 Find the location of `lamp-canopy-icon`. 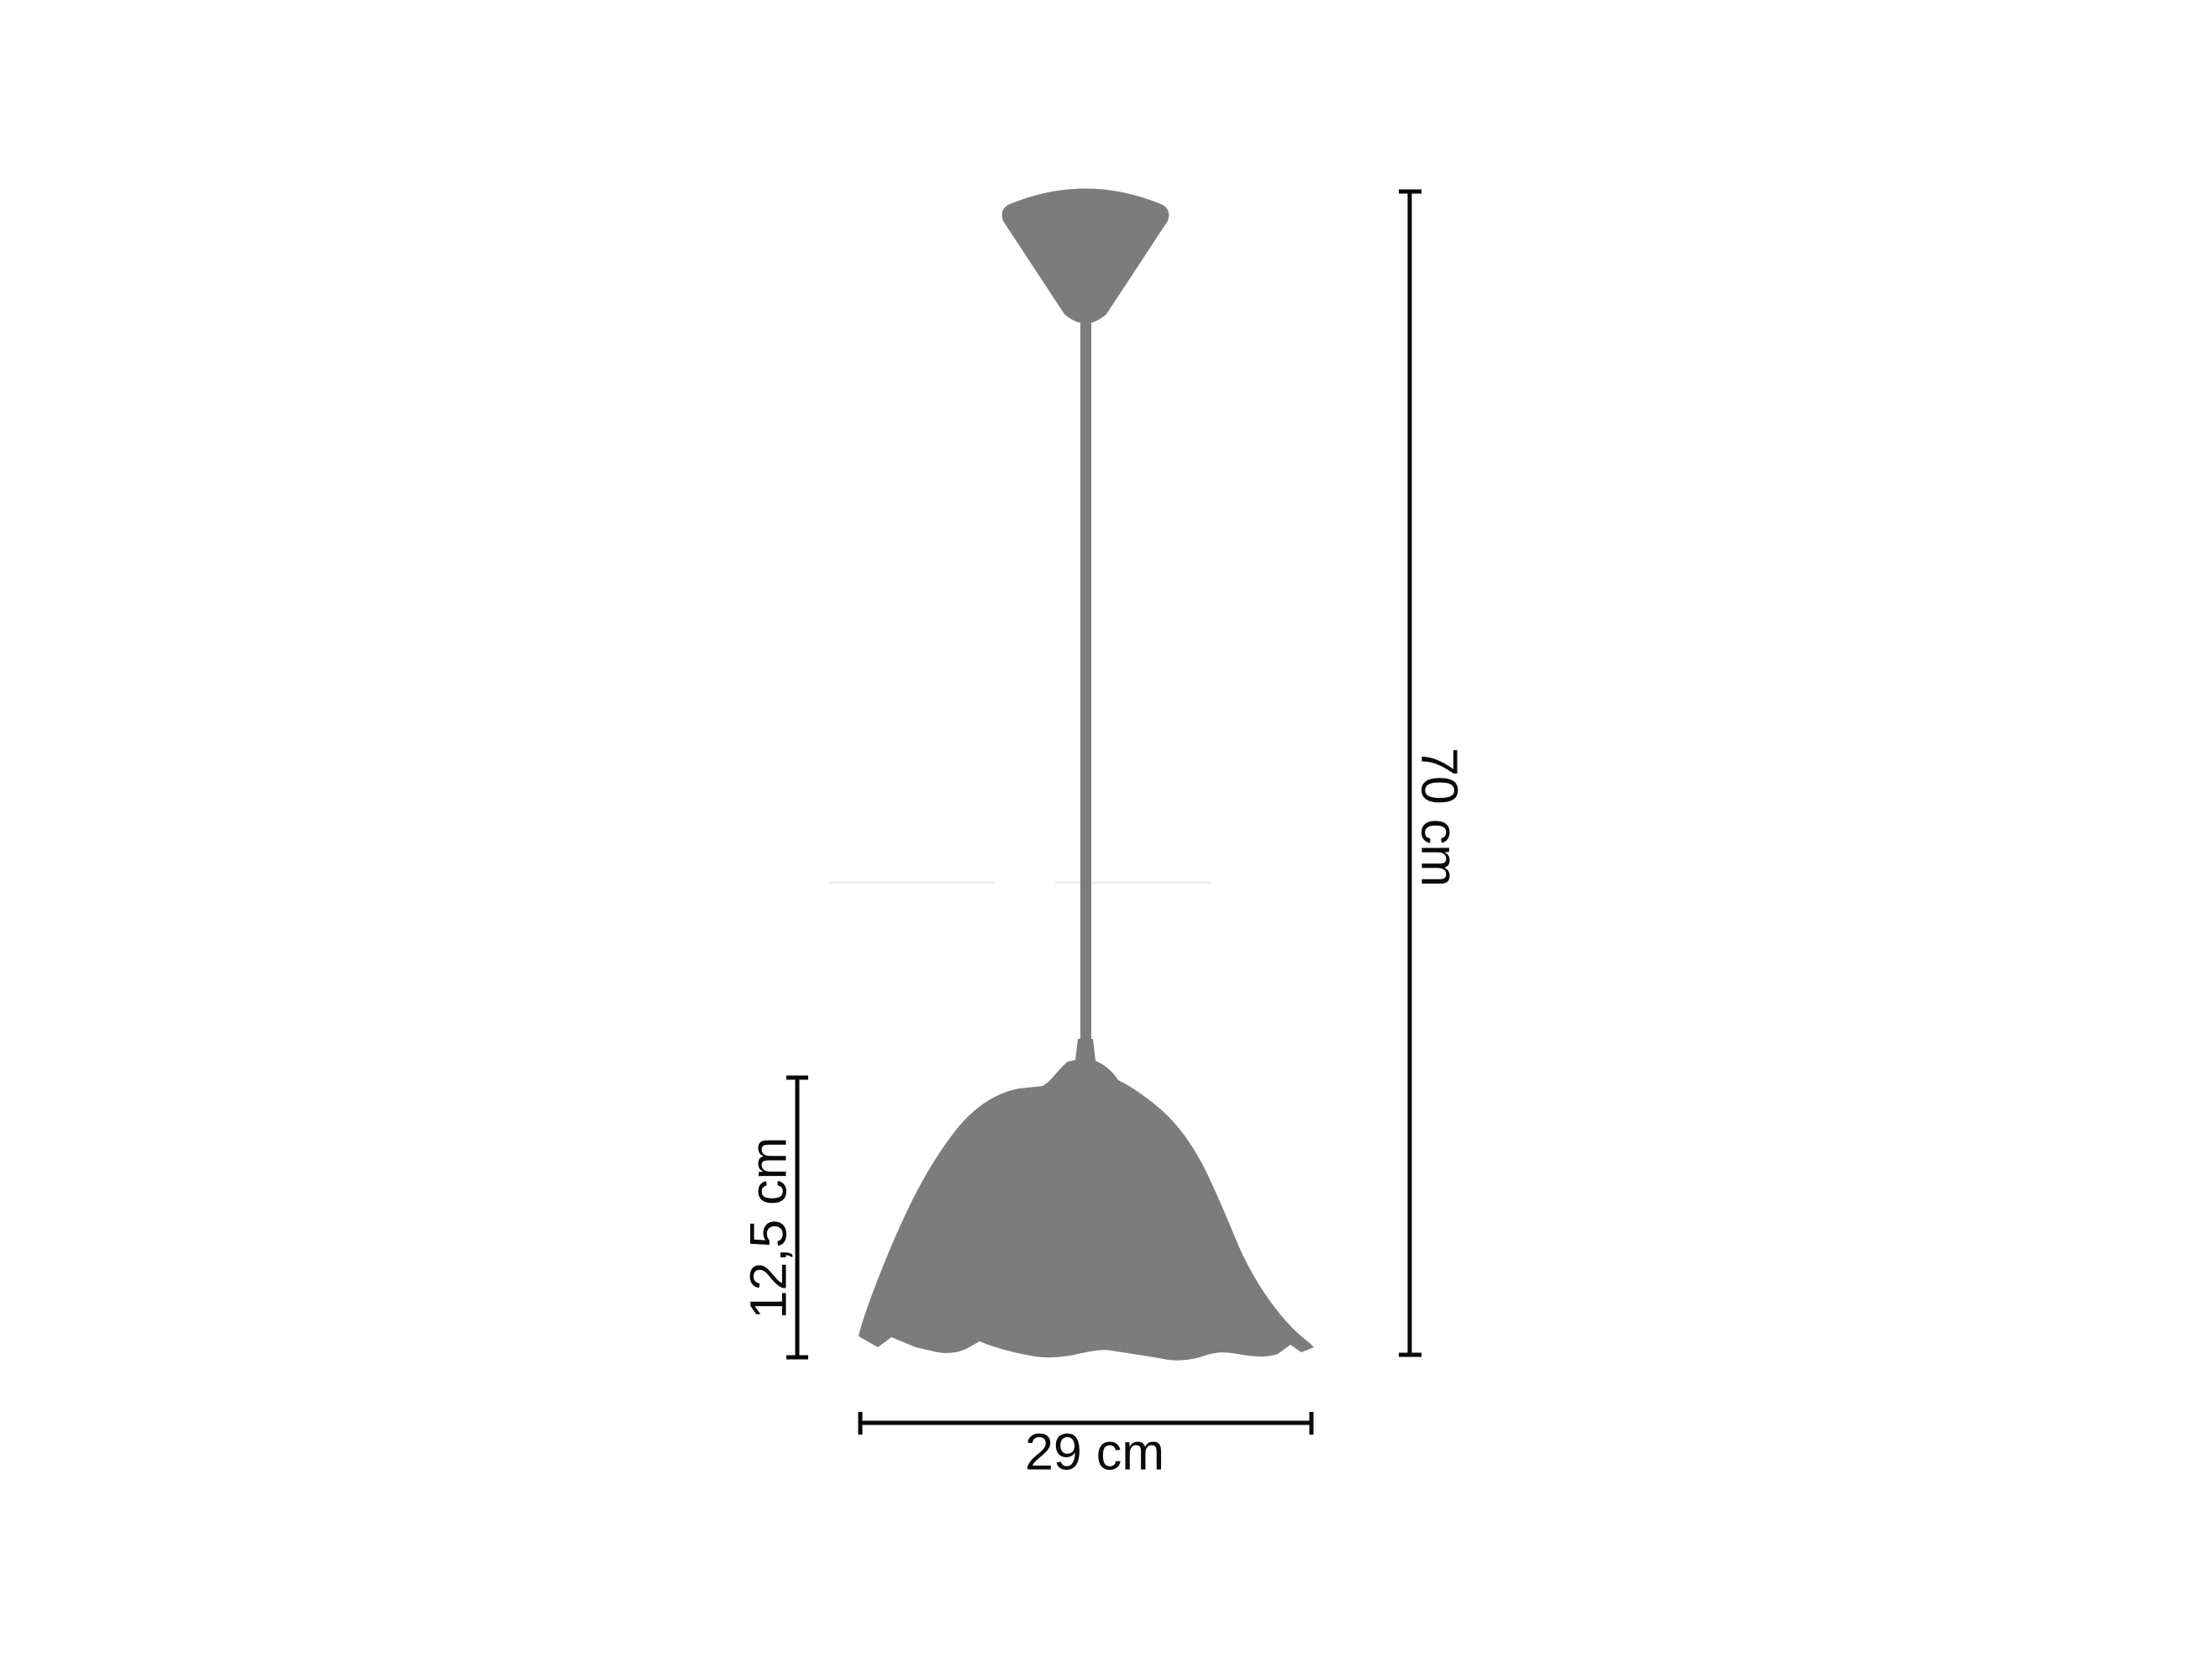

lamp-canopy-icon is located at coordinates (1085, 255).